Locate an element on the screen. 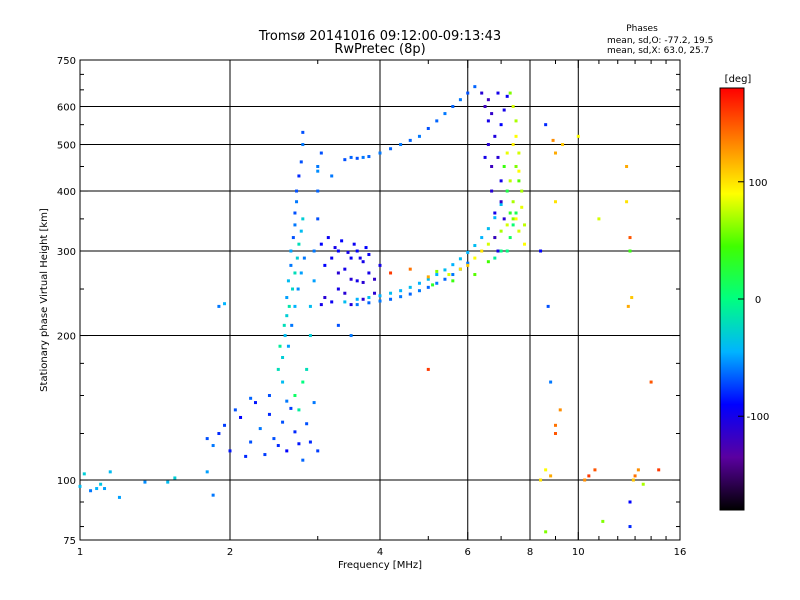  x-tick-label: 2 is located at coordinates (230, 552).